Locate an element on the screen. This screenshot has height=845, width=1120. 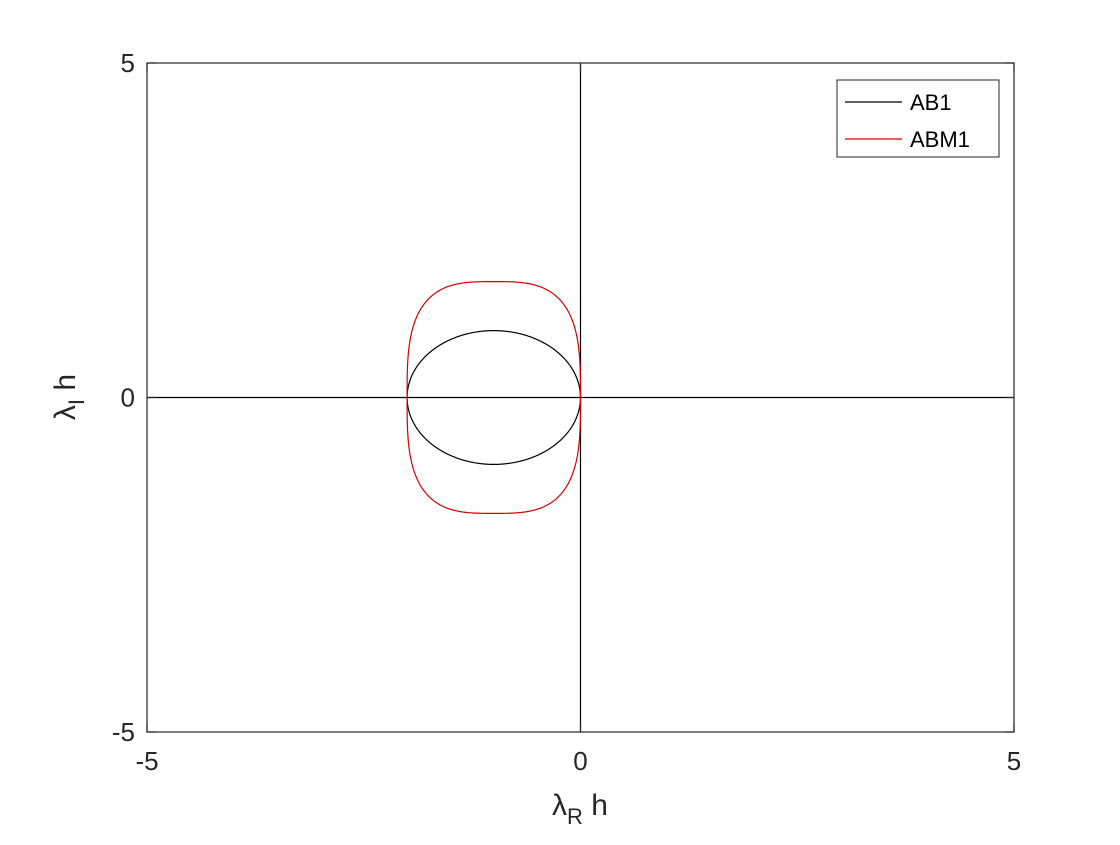
y-tick-label: -5 is located at coordinates (123, 732).